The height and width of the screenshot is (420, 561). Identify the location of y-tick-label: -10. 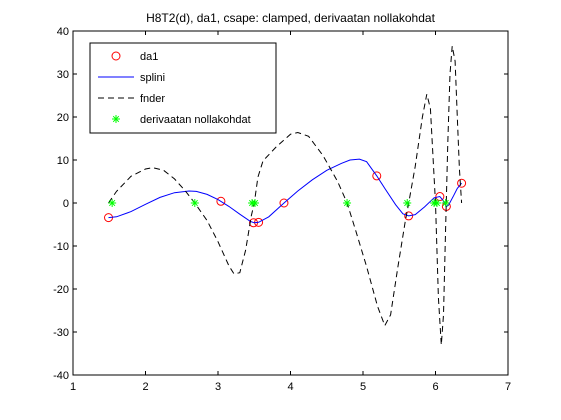
(61, 247).